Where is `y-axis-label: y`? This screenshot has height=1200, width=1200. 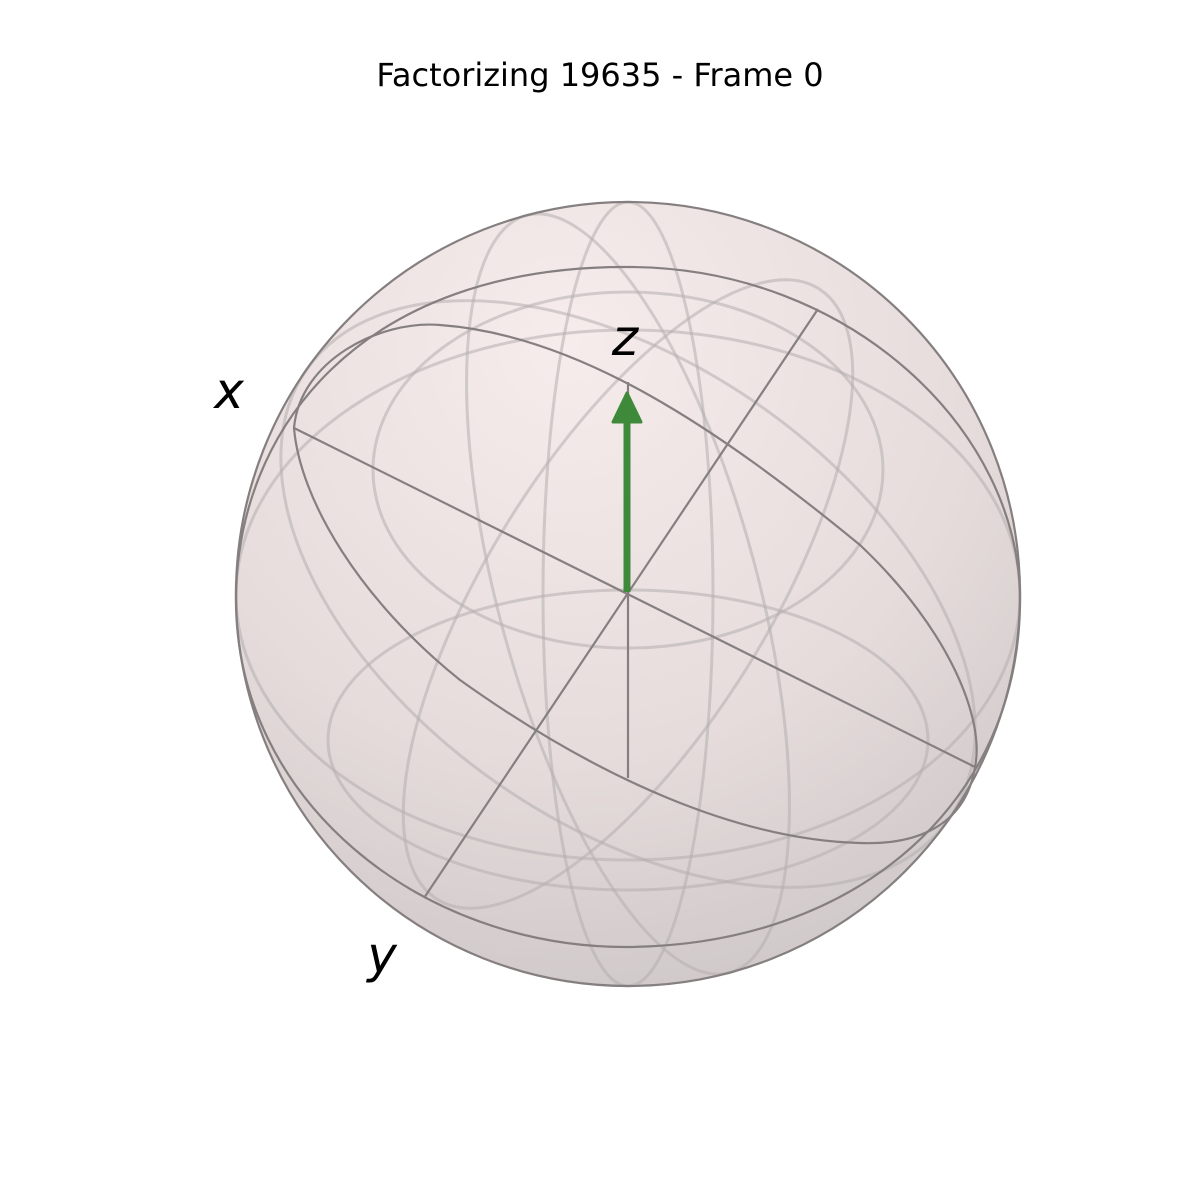
y-axis-label: y is located at coordinates (381, 955).